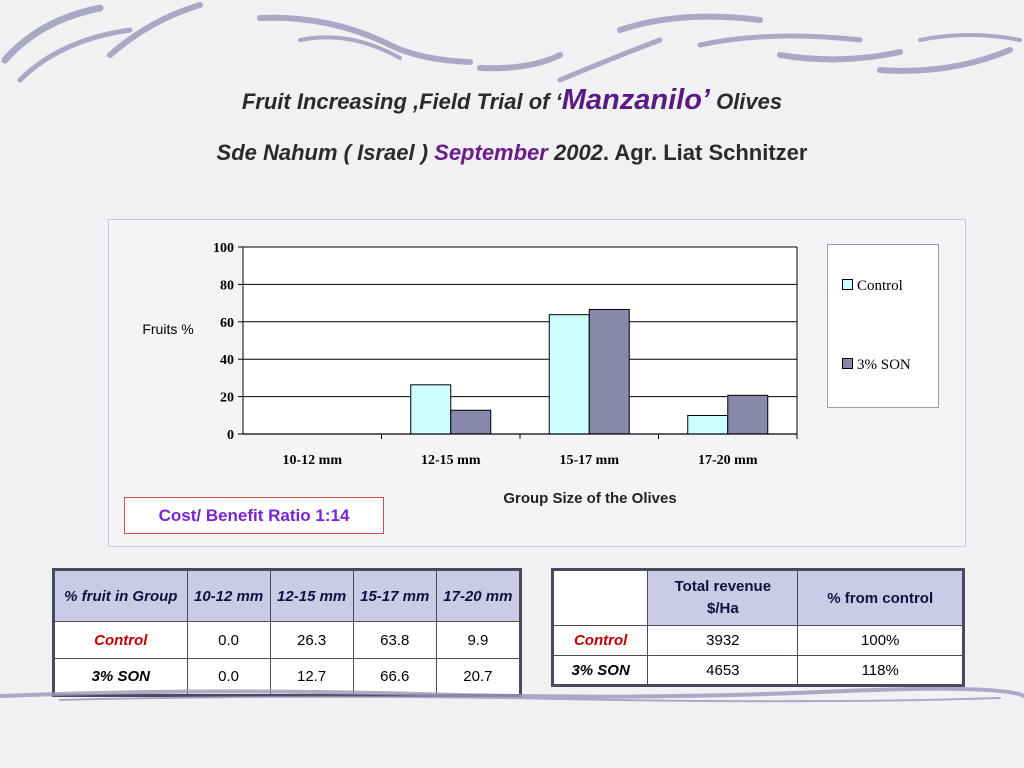  What do you see at coordinates (847, 363) in the screenshot?
I see `legend-swatch-son` at bounding box center [847, 363].